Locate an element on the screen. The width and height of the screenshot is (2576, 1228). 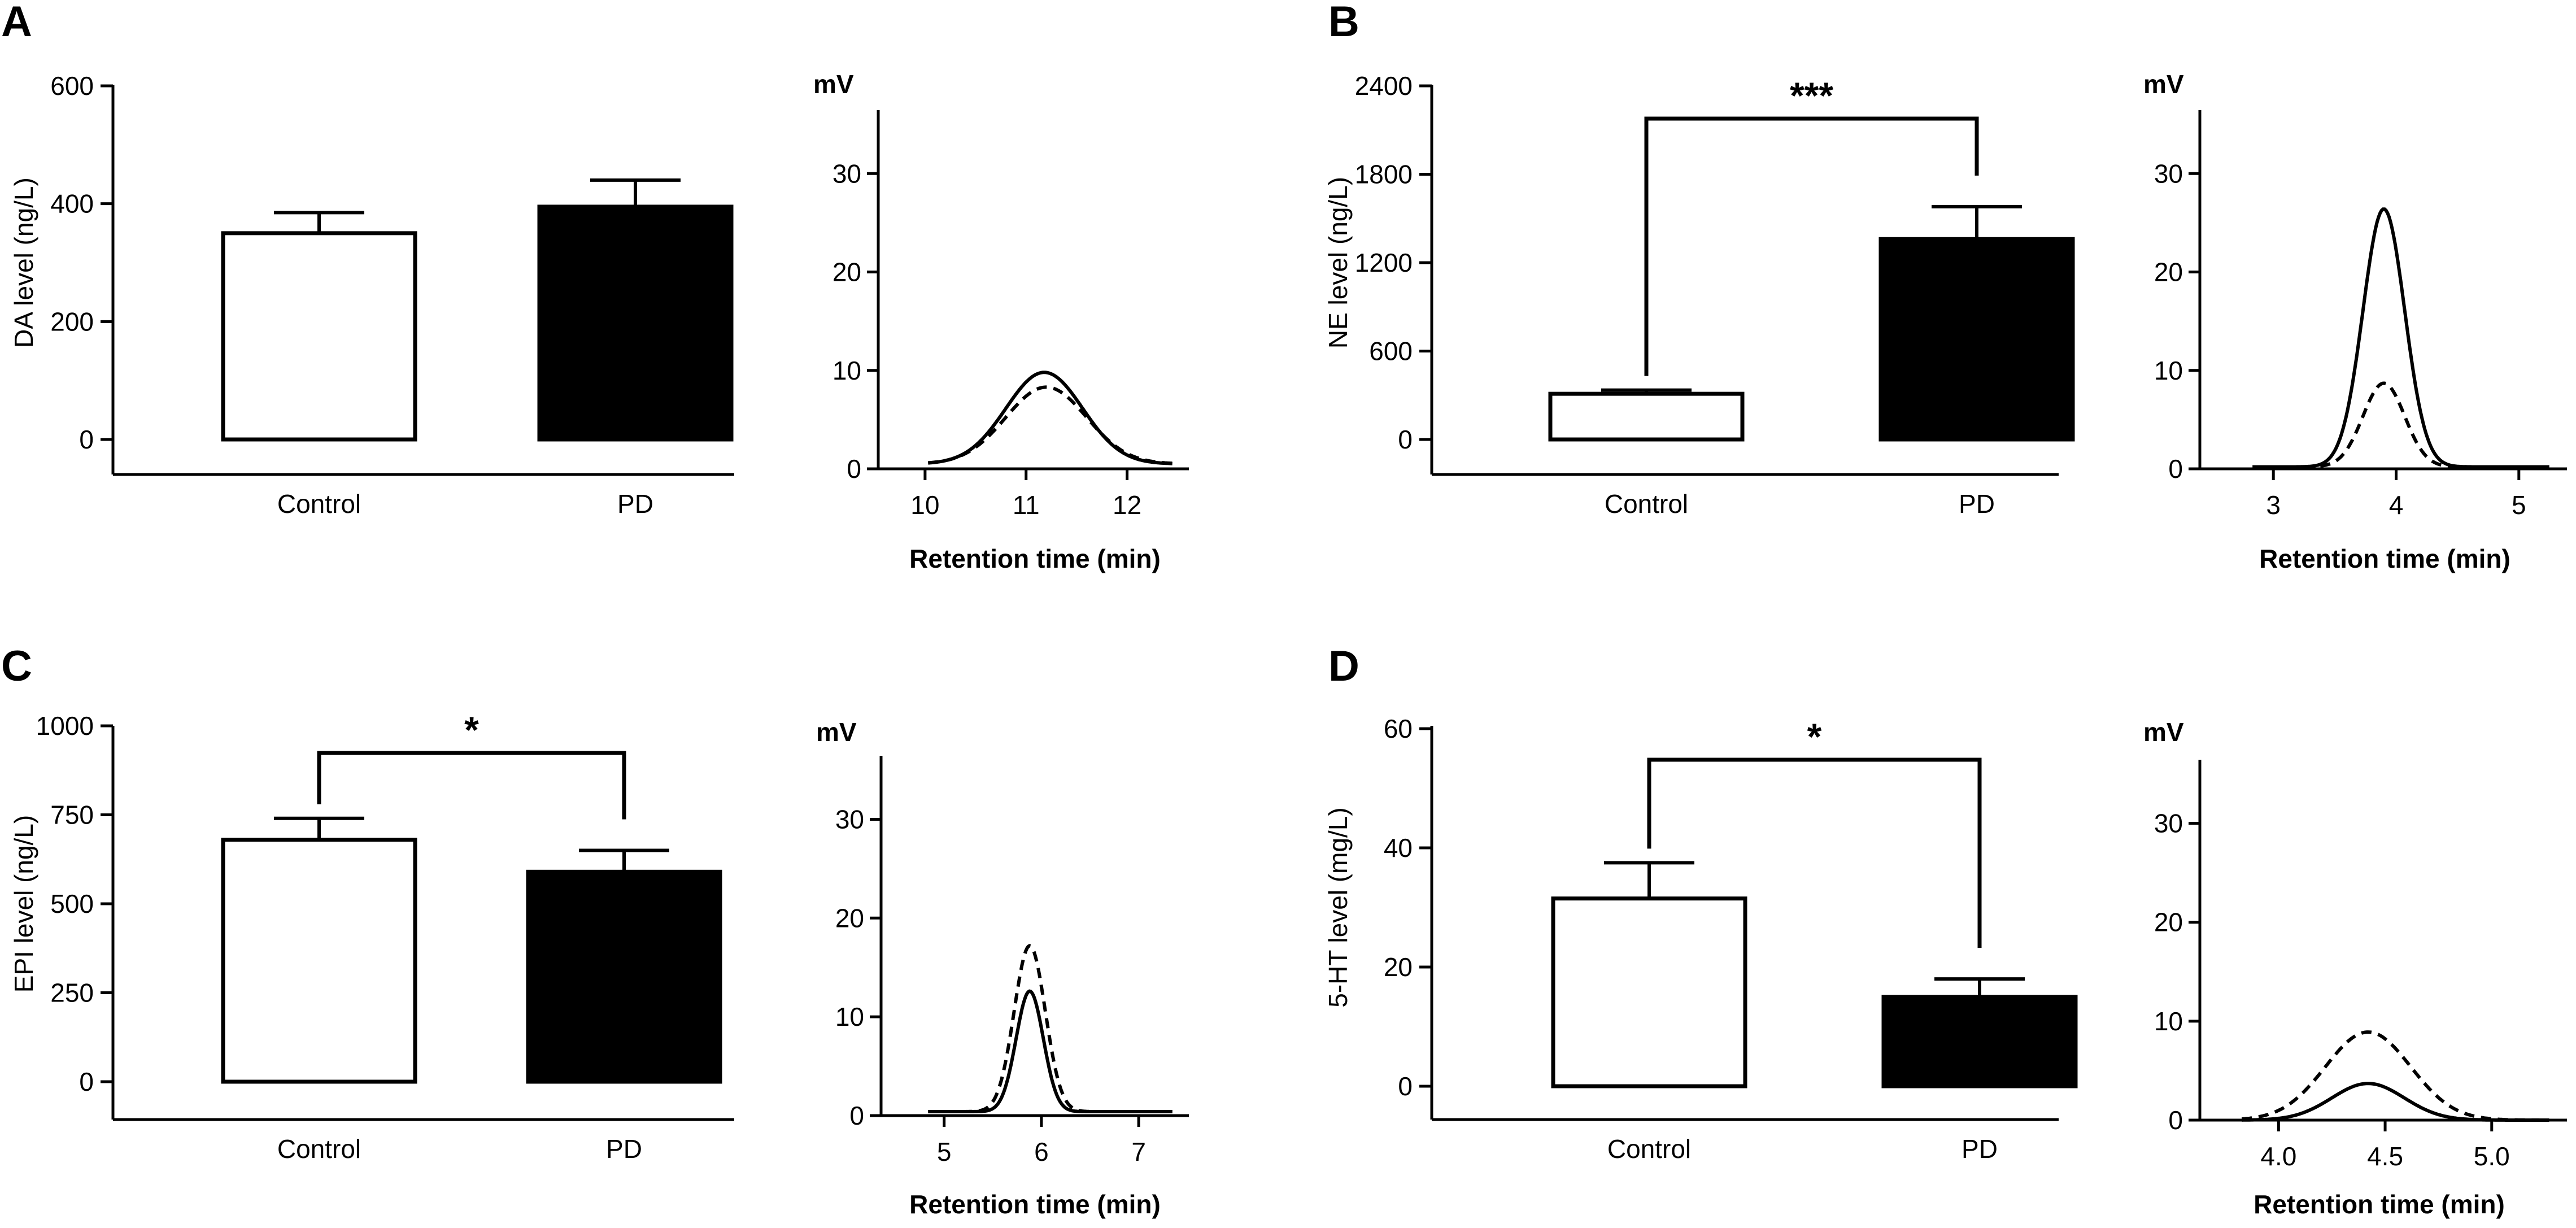
panel-letter: A is located at coordinates (16, 23).